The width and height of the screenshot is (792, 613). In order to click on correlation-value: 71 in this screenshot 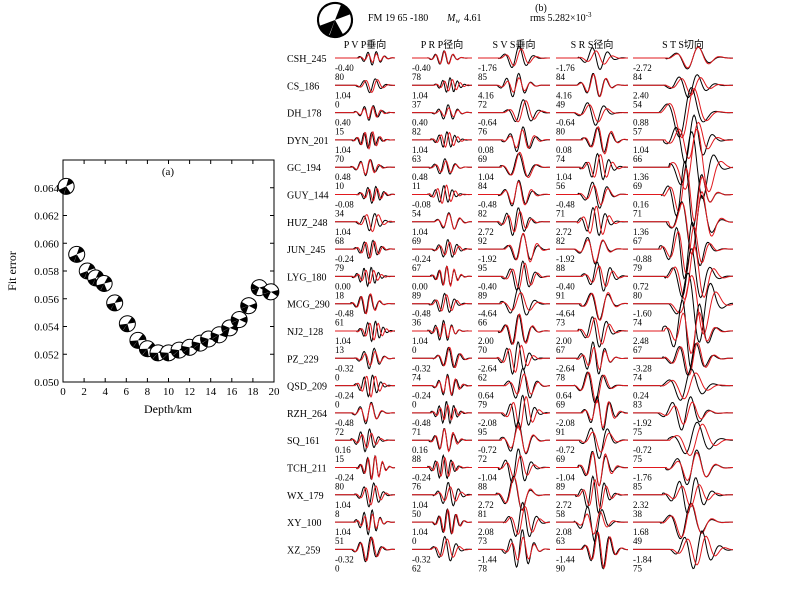, I will do `click(637, 214)`.